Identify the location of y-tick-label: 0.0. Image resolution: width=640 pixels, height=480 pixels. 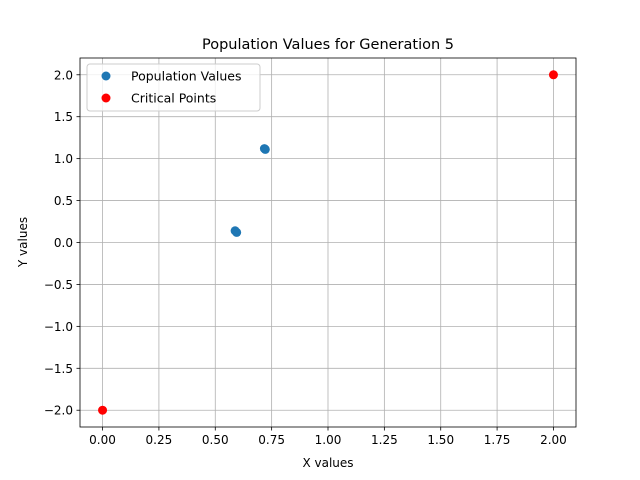
(63, 243).